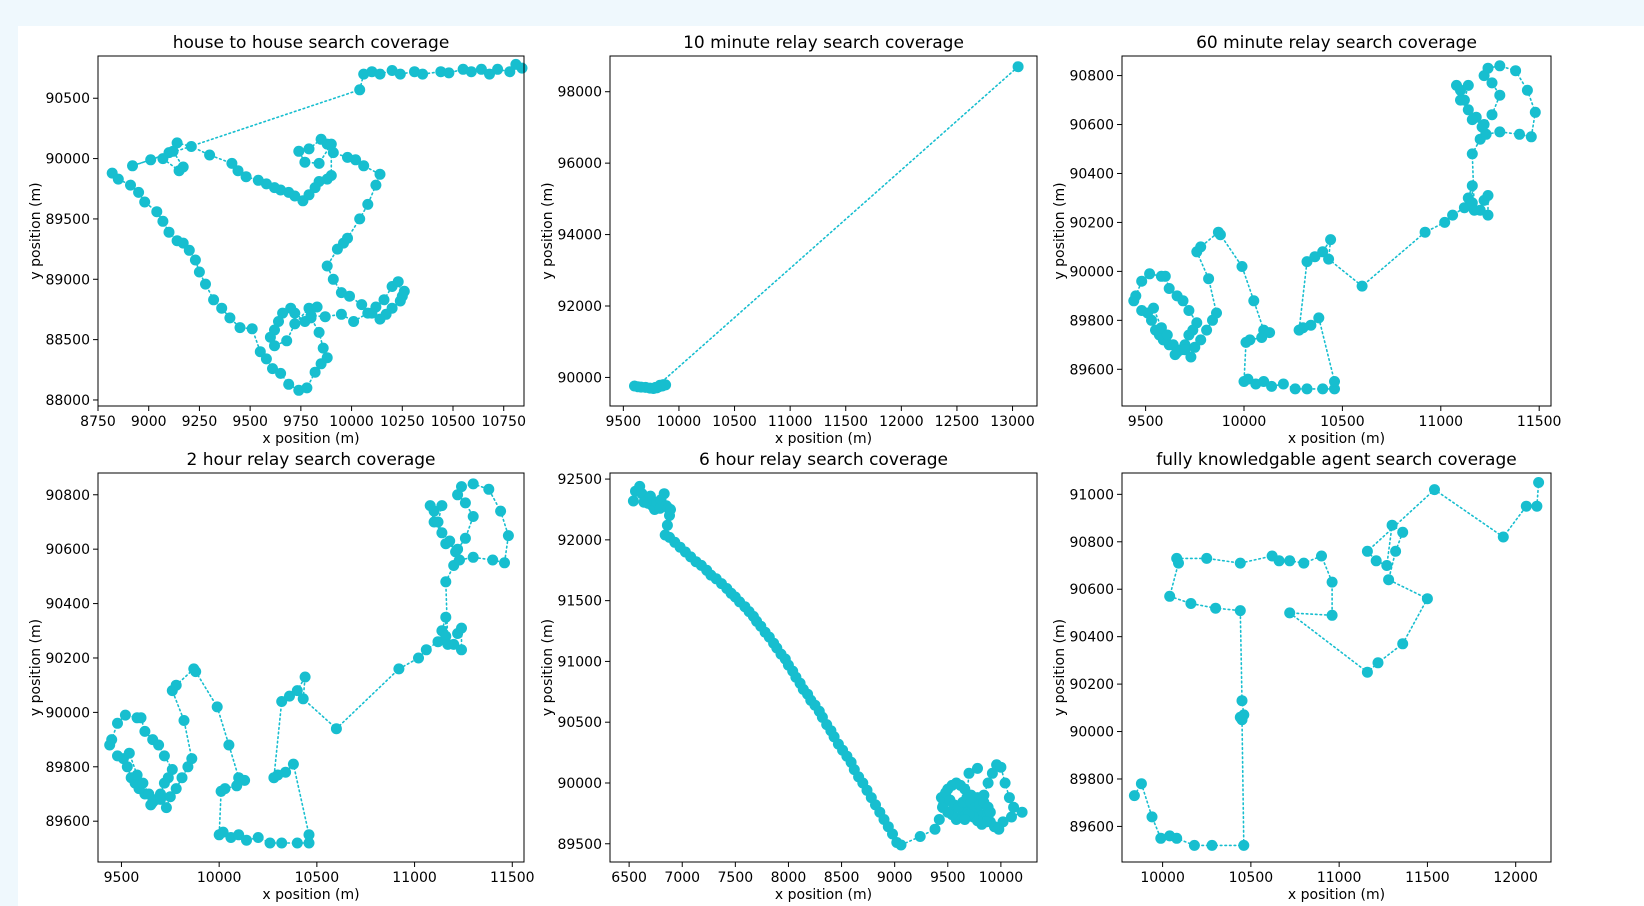  Describe the element at coordinates (351, 422) in the screenshot. I see `x-tick-label: 10000` at that location.